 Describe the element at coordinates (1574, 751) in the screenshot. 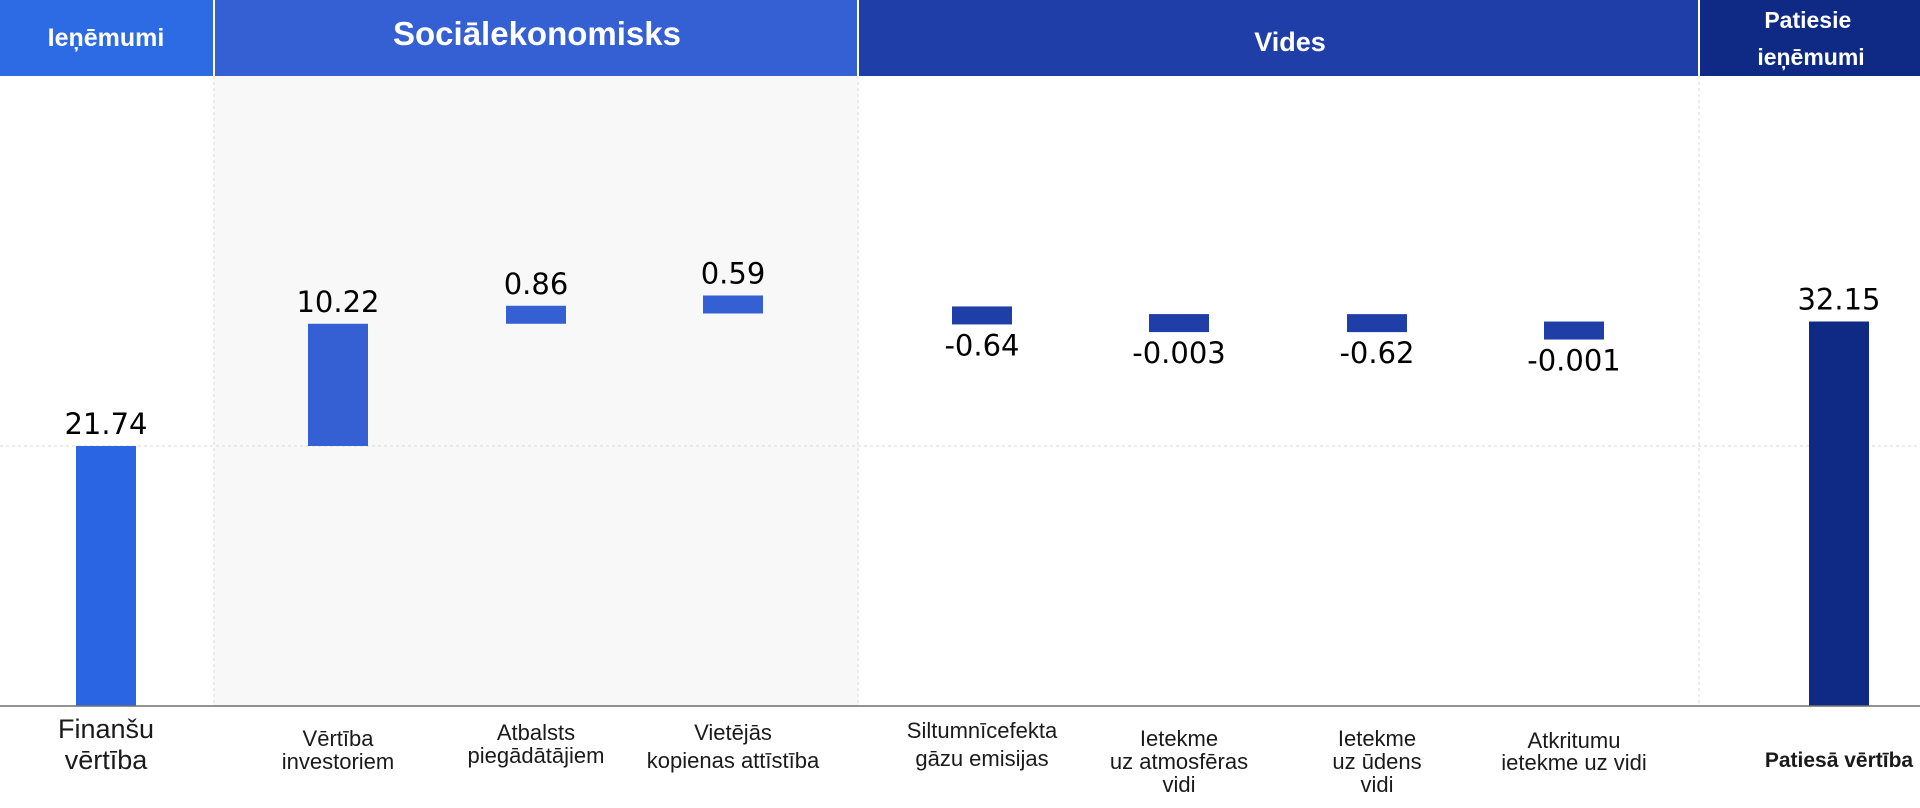

I see `category-label-8: Atkritumu ietekme uz vidi` at that location.